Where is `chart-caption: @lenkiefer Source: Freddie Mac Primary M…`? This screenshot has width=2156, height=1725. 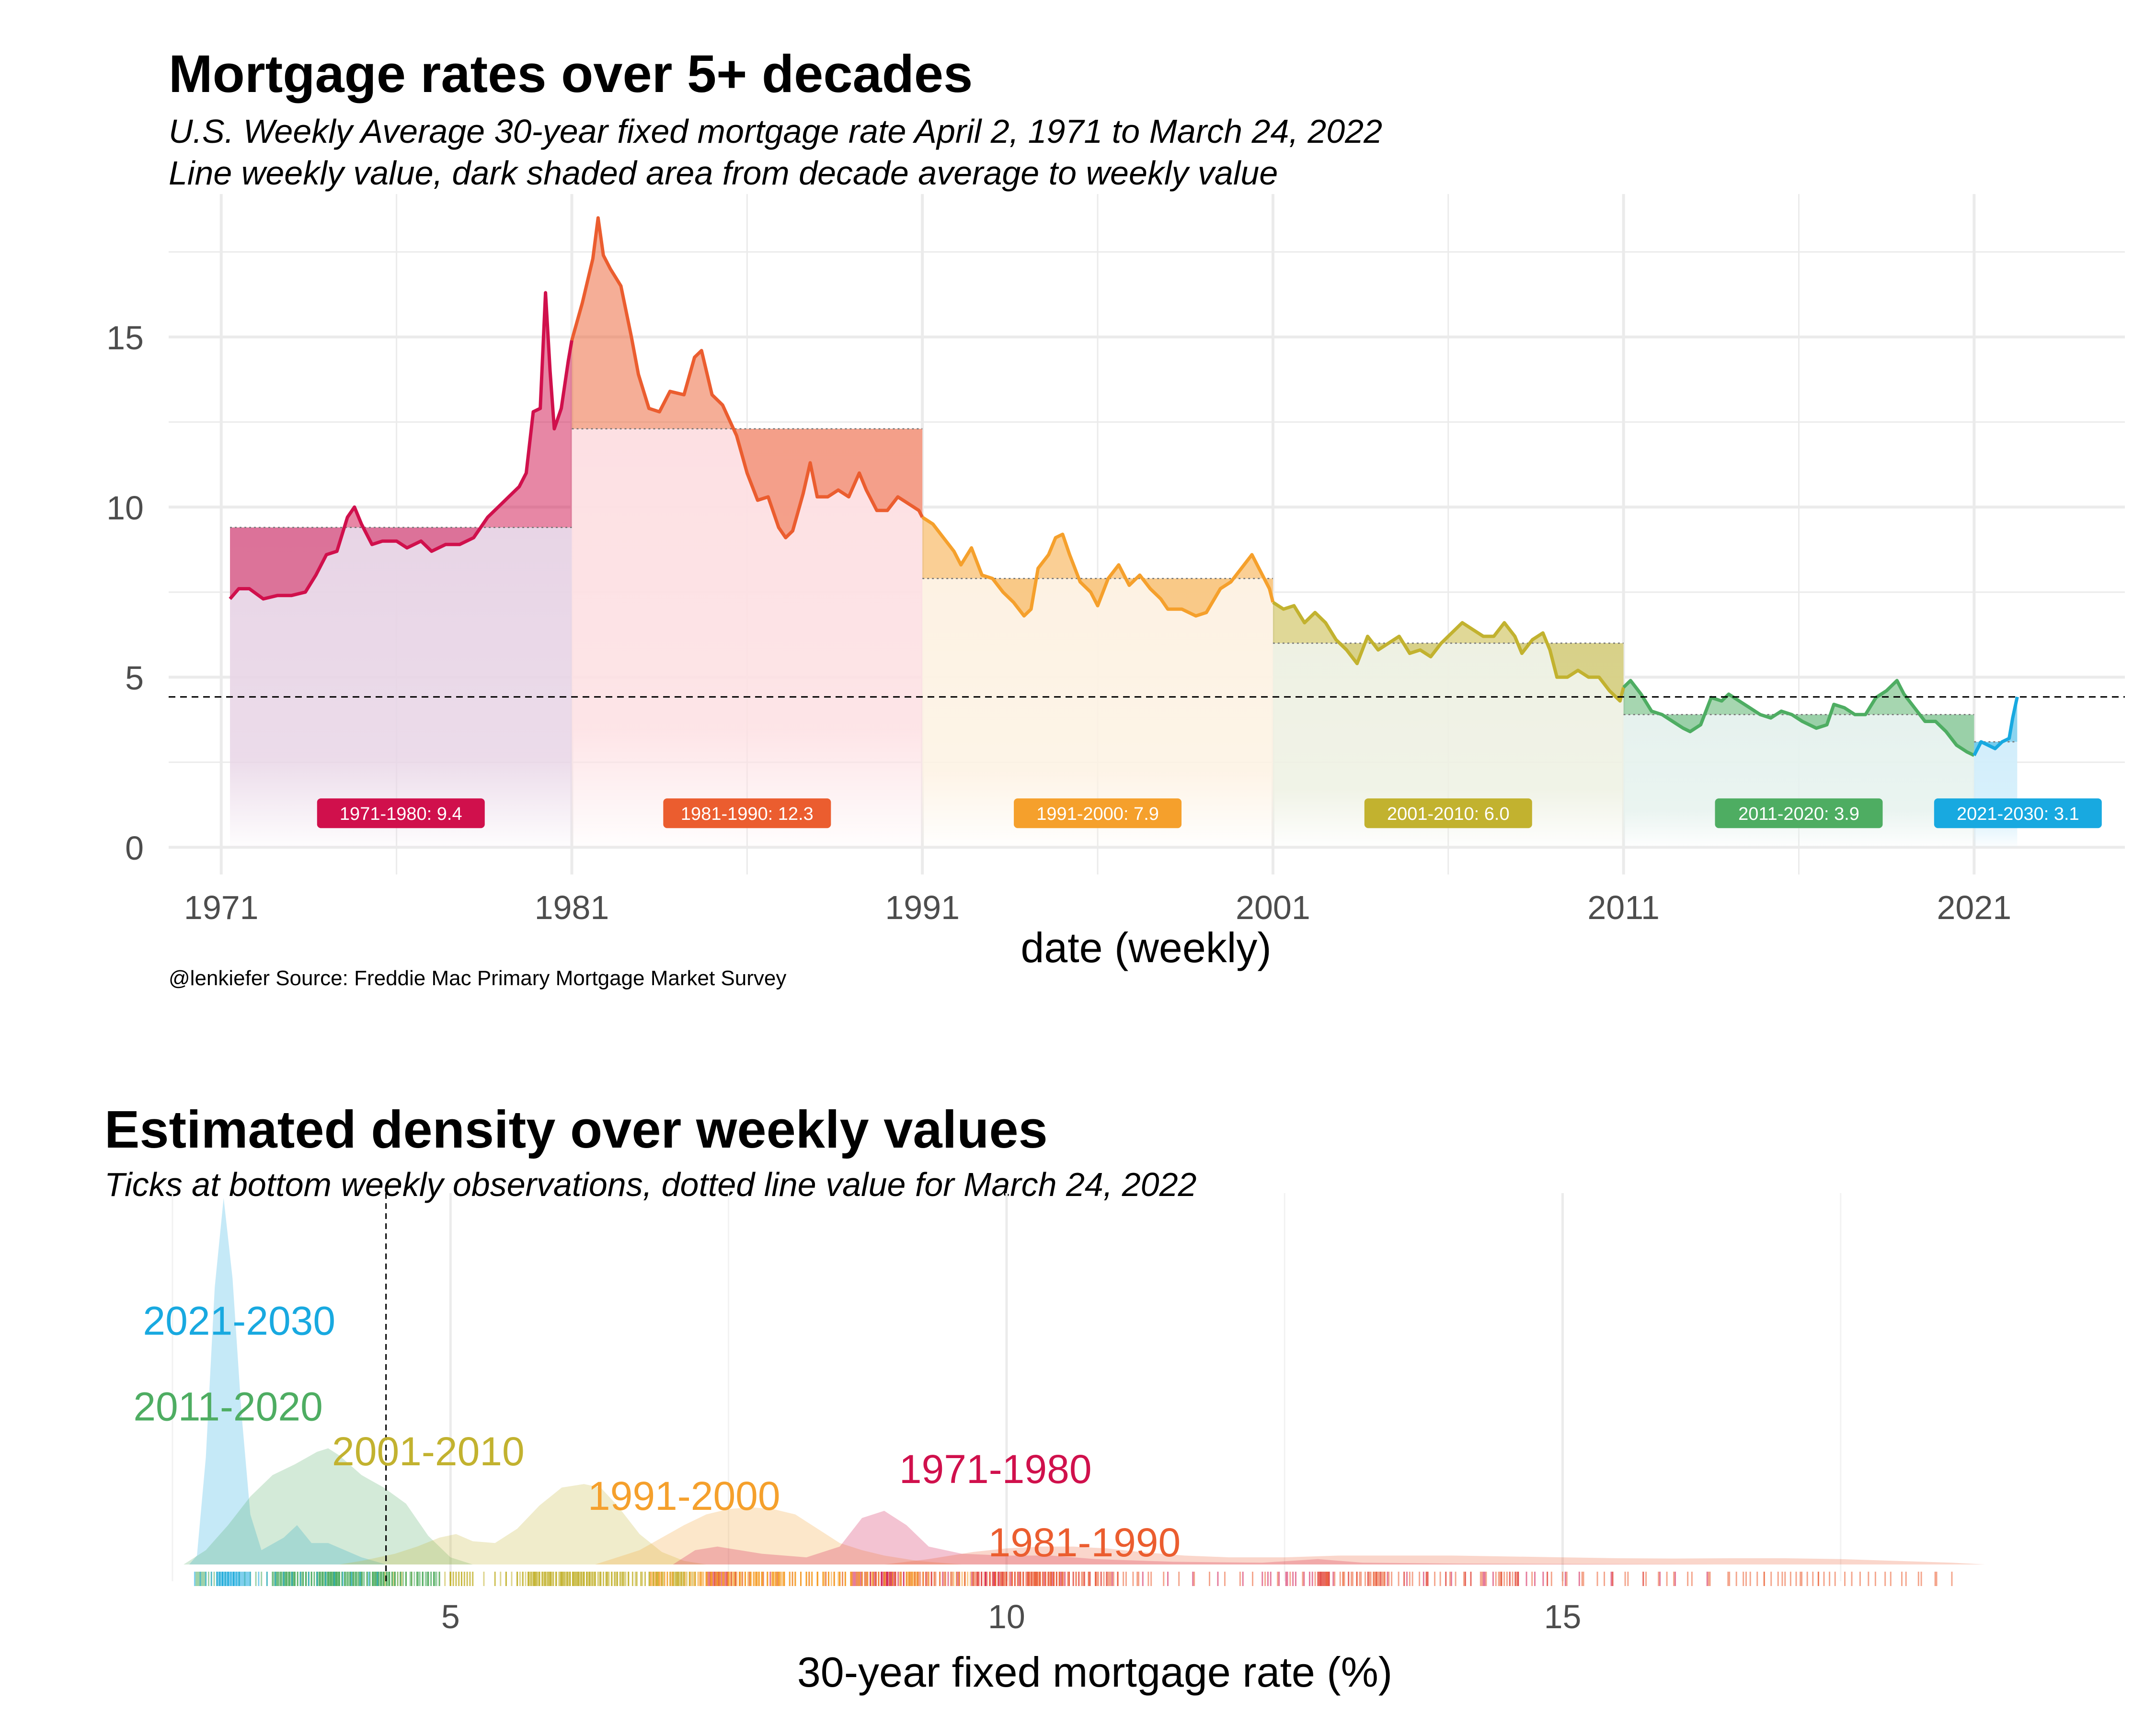
chart-caption: @lenkiefer Source: Freddie Mac Primary M… is located at coordinates (477, 978).